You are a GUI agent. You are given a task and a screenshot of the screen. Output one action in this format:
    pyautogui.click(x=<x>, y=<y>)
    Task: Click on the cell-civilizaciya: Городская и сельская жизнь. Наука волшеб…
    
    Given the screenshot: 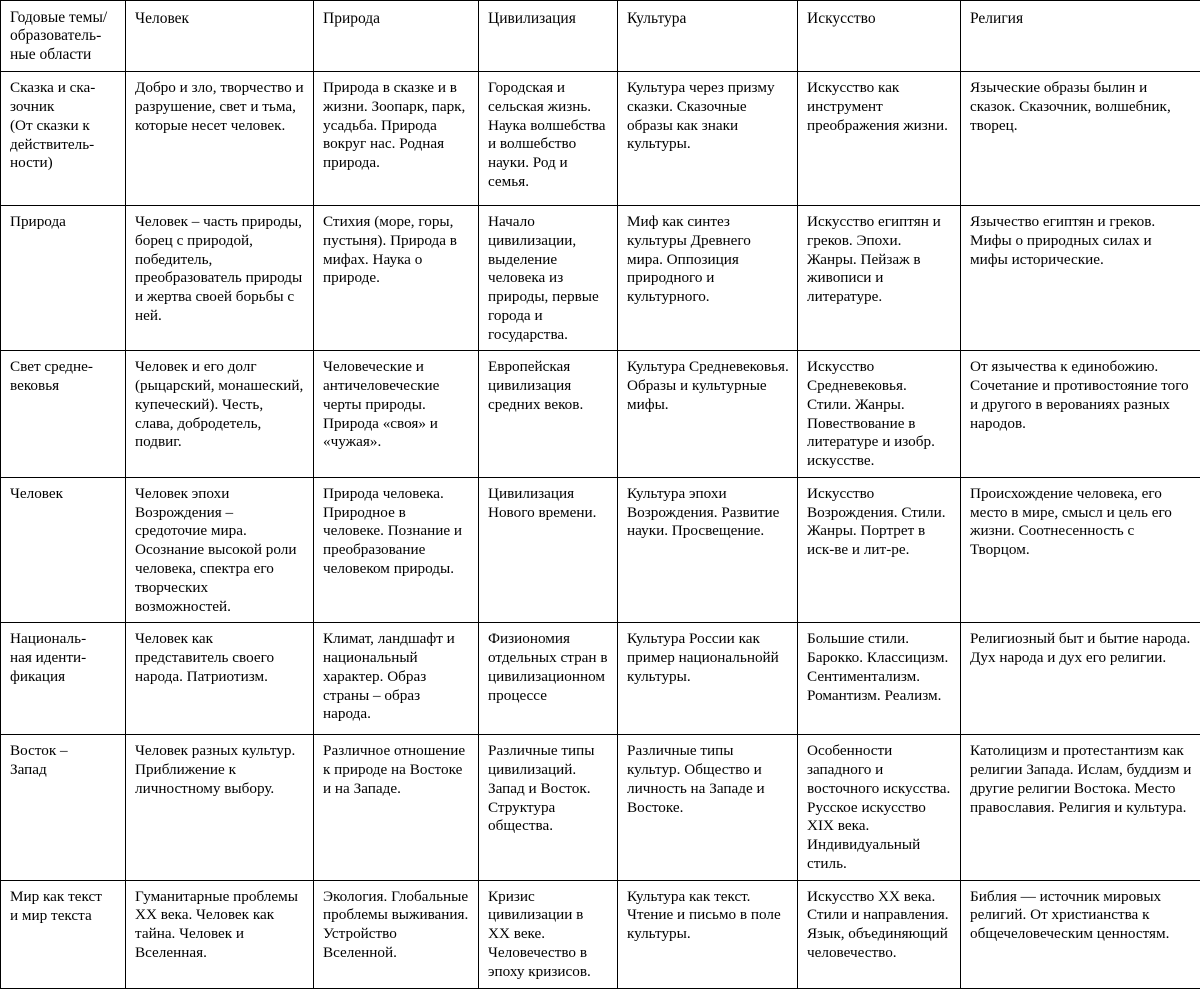 What is the action you would take?
    pyautogui.click(x=548, y=139)
    